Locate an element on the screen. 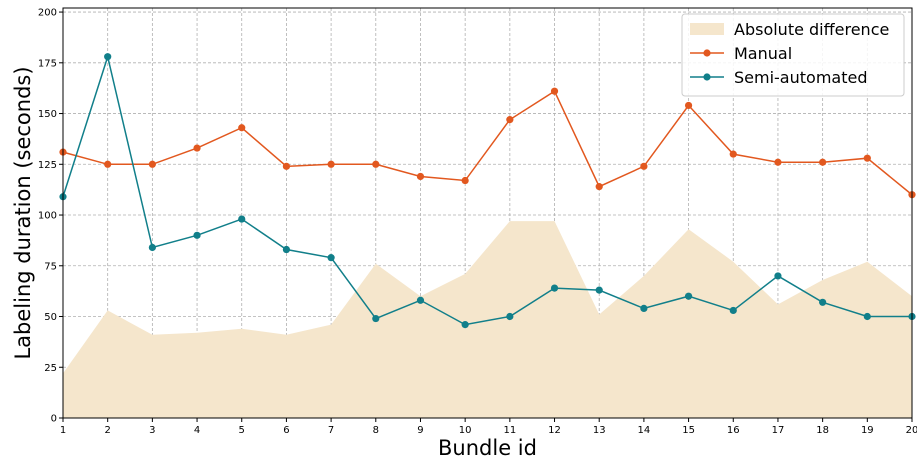  y-tick-label: 125 is located at coordinates (47, 165).